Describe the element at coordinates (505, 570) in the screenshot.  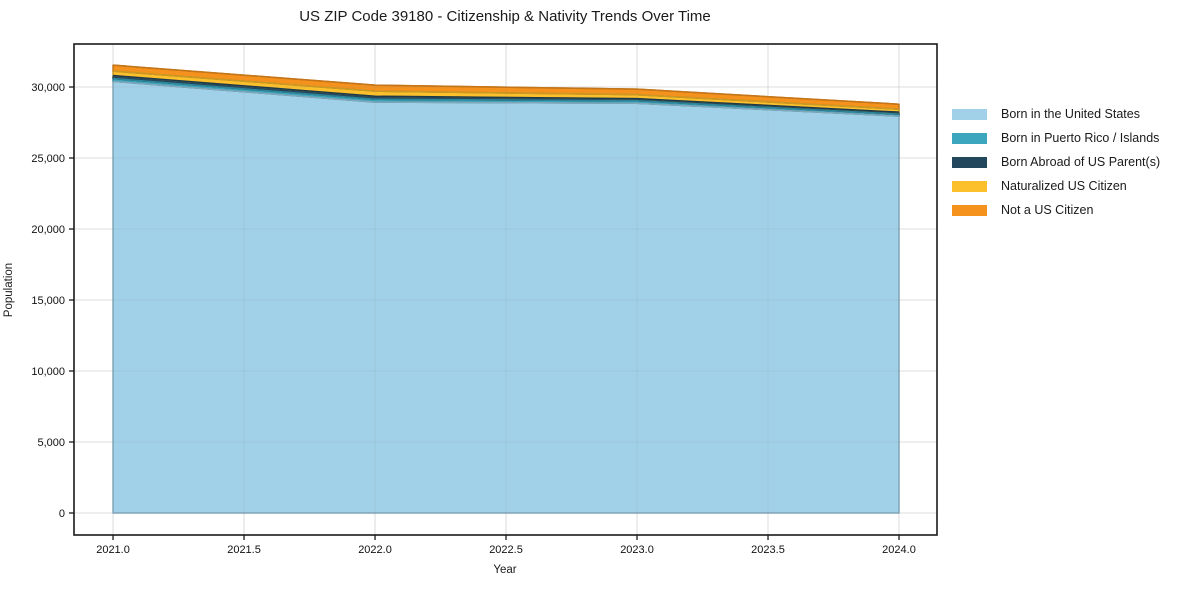
I see `x-axis-title: Year` at that location.